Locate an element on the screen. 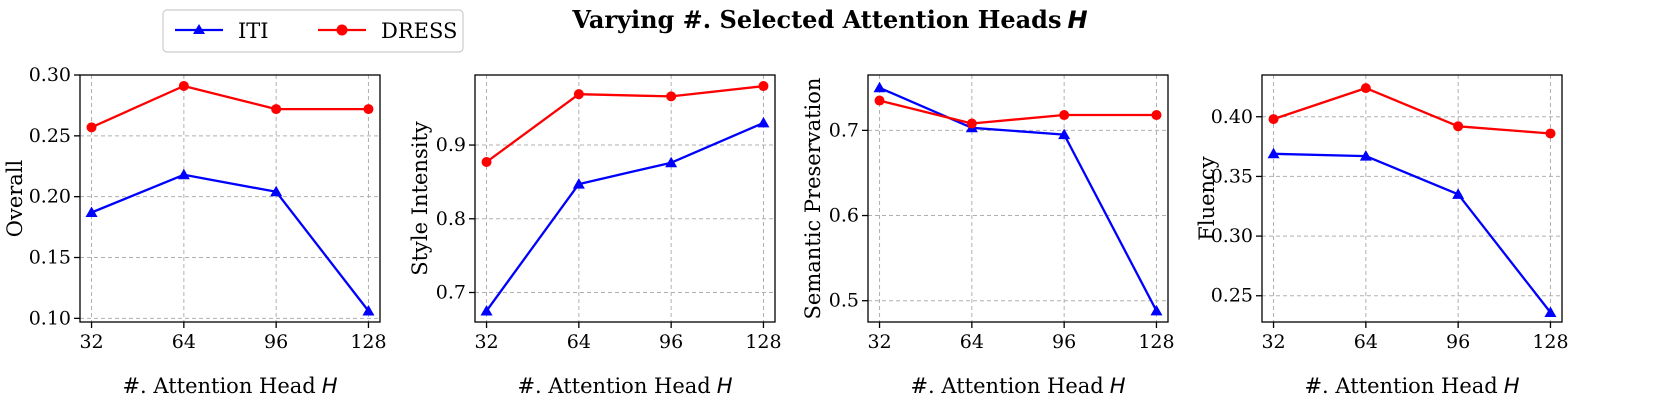 Image resolution: width=1660 pixels, height=406 pixels. y-axis-label: Semantic Preservation is located at coordinates (813, 199).